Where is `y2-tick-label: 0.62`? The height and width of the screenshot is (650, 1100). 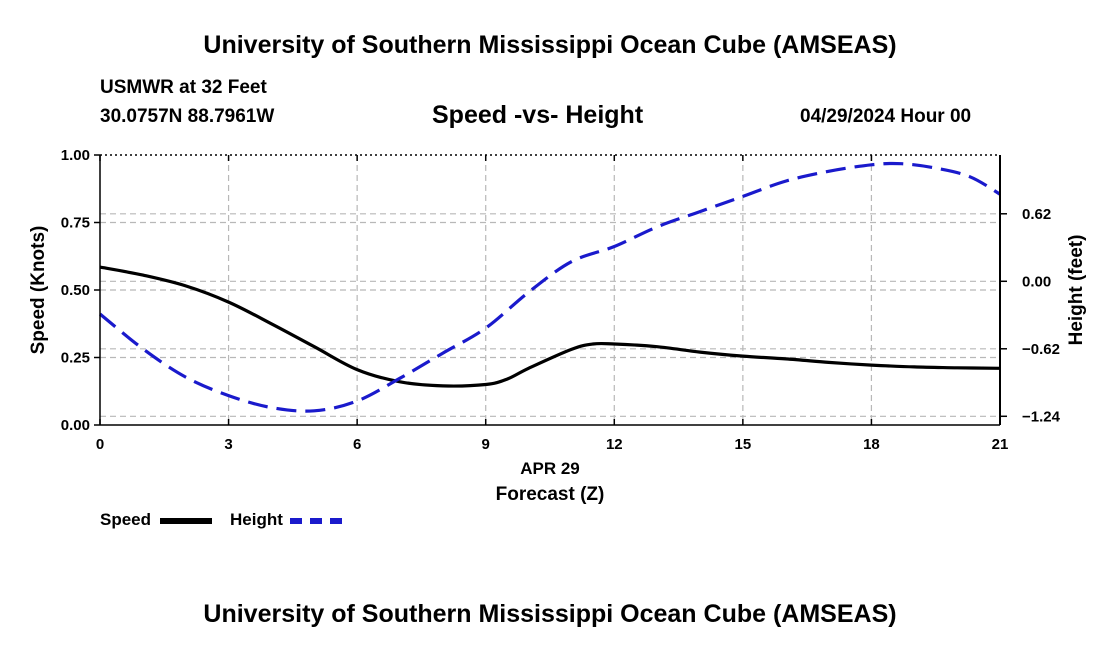
y2-tick-label: 0.62 is located at coordinates (1036, 214).